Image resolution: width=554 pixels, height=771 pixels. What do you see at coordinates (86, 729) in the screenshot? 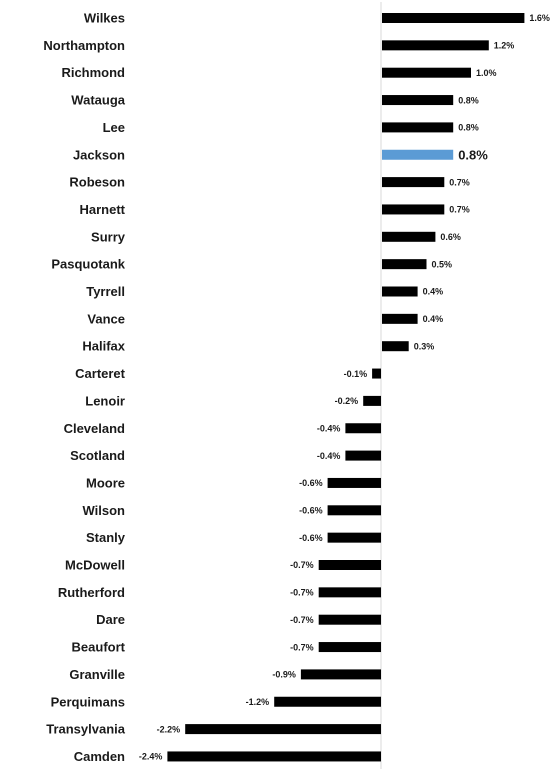
I see `category-label: Transylvania` at bounding box center [86, 729].